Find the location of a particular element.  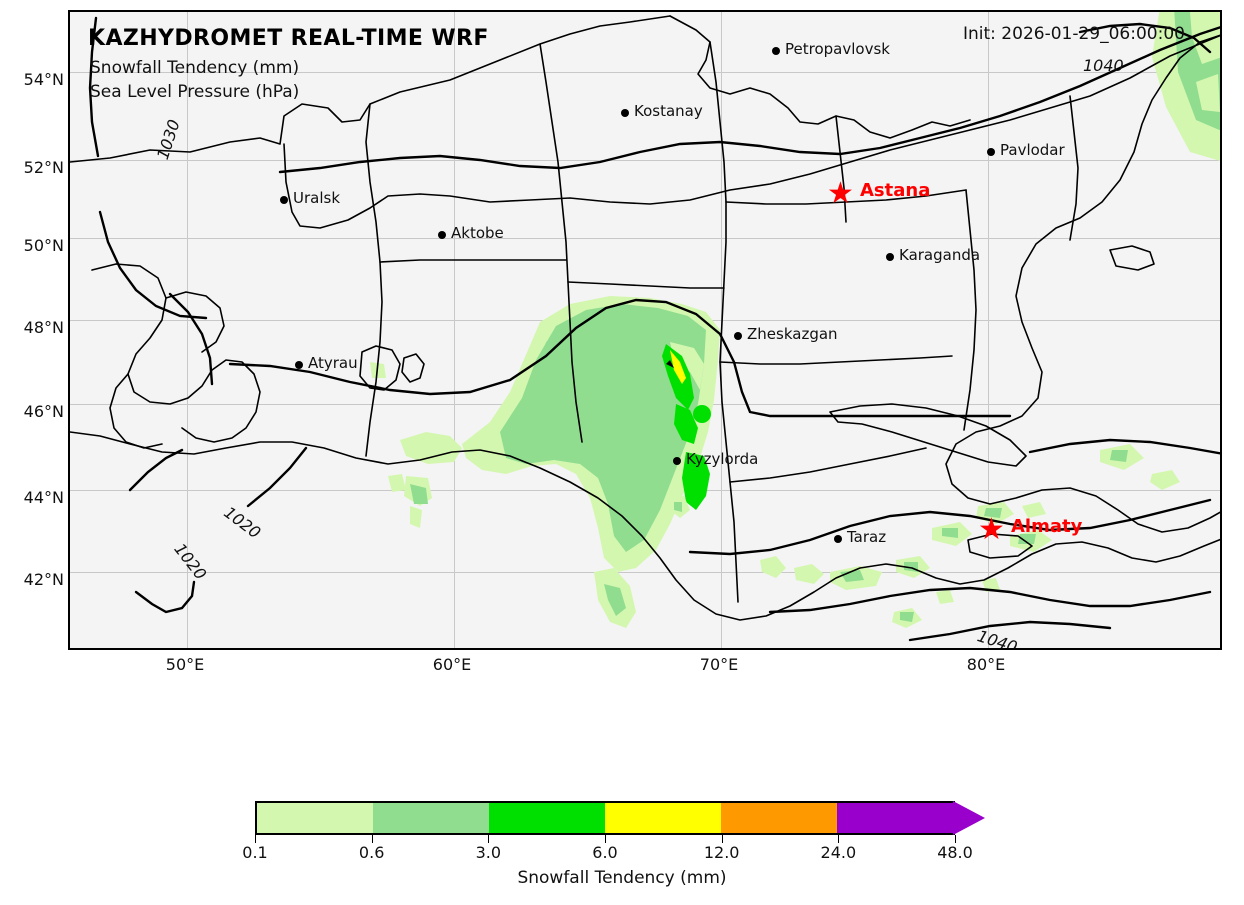

lat-tick-52N: 52°N is located at coordinates (43, 167).